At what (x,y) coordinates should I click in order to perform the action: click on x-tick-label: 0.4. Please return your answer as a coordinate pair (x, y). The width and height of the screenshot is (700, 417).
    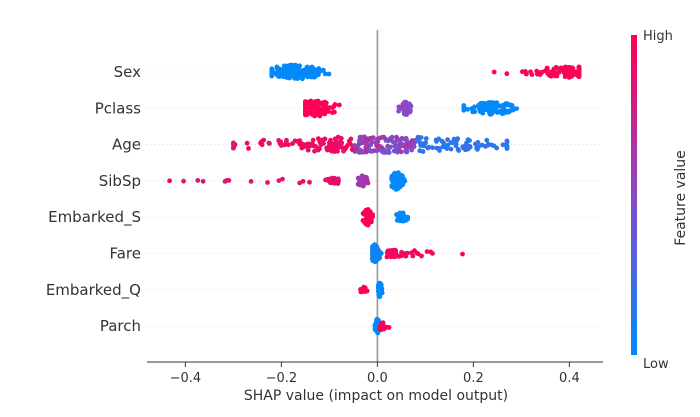
    Looking at the image, I should click on (569, 378).